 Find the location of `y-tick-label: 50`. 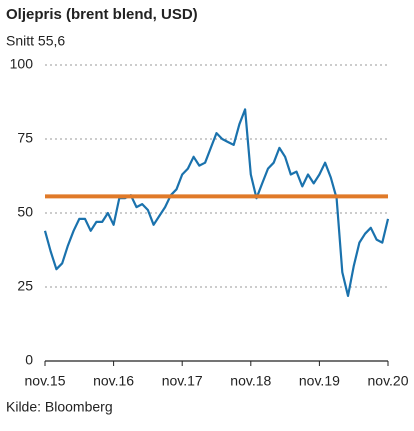

y-tick-label: 50 is located at coordinates (25, 212).